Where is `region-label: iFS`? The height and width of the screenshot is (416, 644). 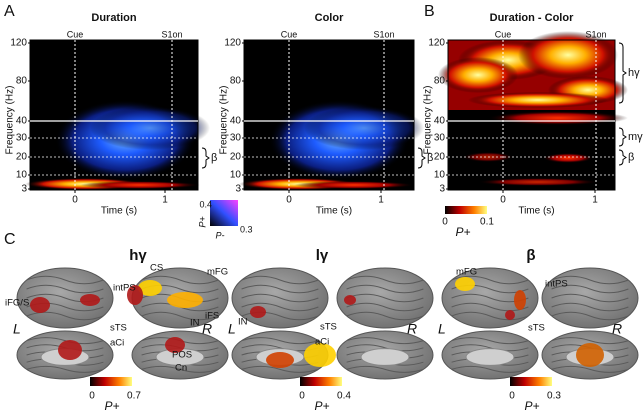
region-label: iFS is located at coordinates (212, 316).